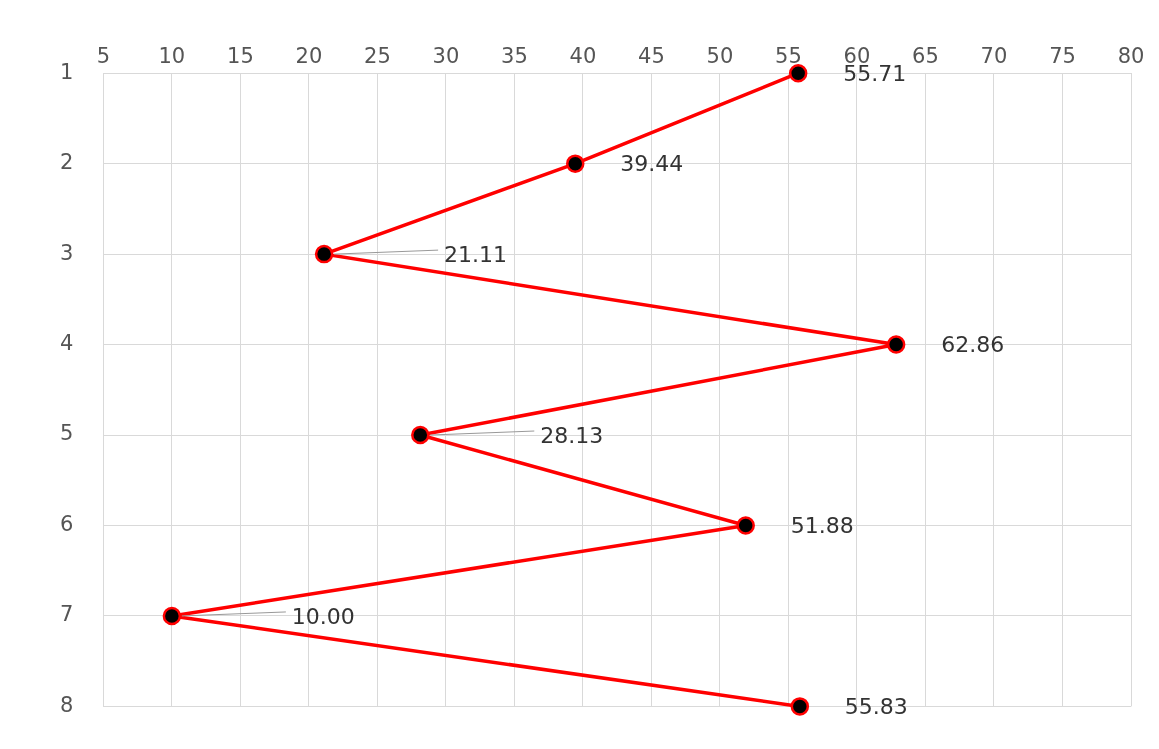 The image size is (1159, 749). What do you see at coordinates (876, 707) in the screenshot?
I see `data-label: 55.83` at bounding box center [876, 707].